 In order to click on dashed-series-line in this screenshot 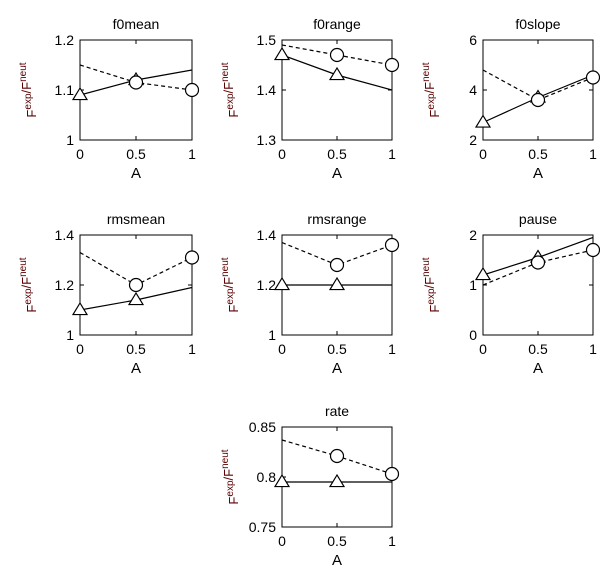, I will do `click(337, 55)`.